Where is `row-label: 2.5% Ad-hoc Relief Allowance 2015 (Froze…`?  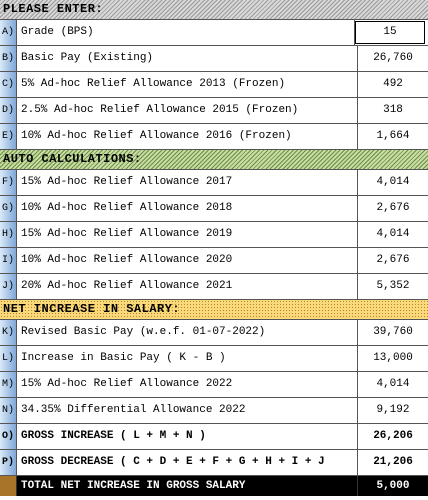 row-label: 2.5% Ad-hoc Relief Allowance 2015 (Froze… is located at coordinates (187, 110).